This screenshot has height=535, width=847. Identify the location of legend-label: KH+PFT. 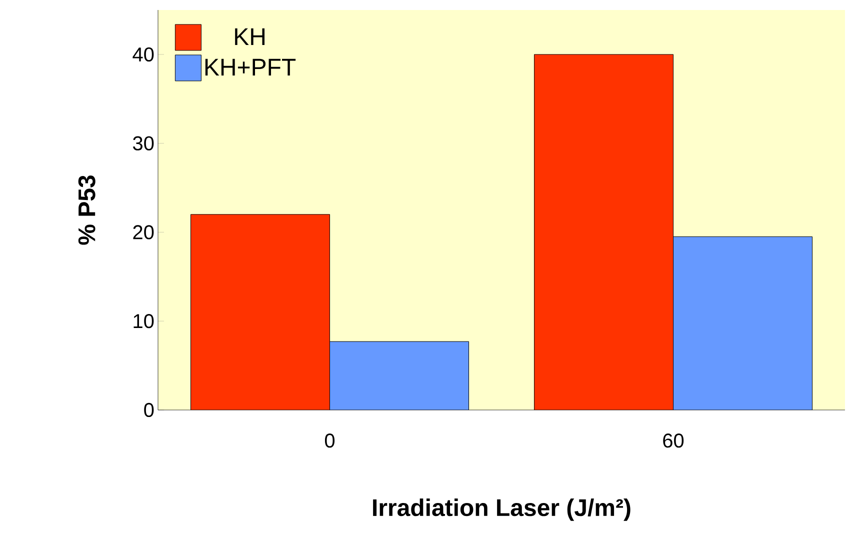
(250, 67).